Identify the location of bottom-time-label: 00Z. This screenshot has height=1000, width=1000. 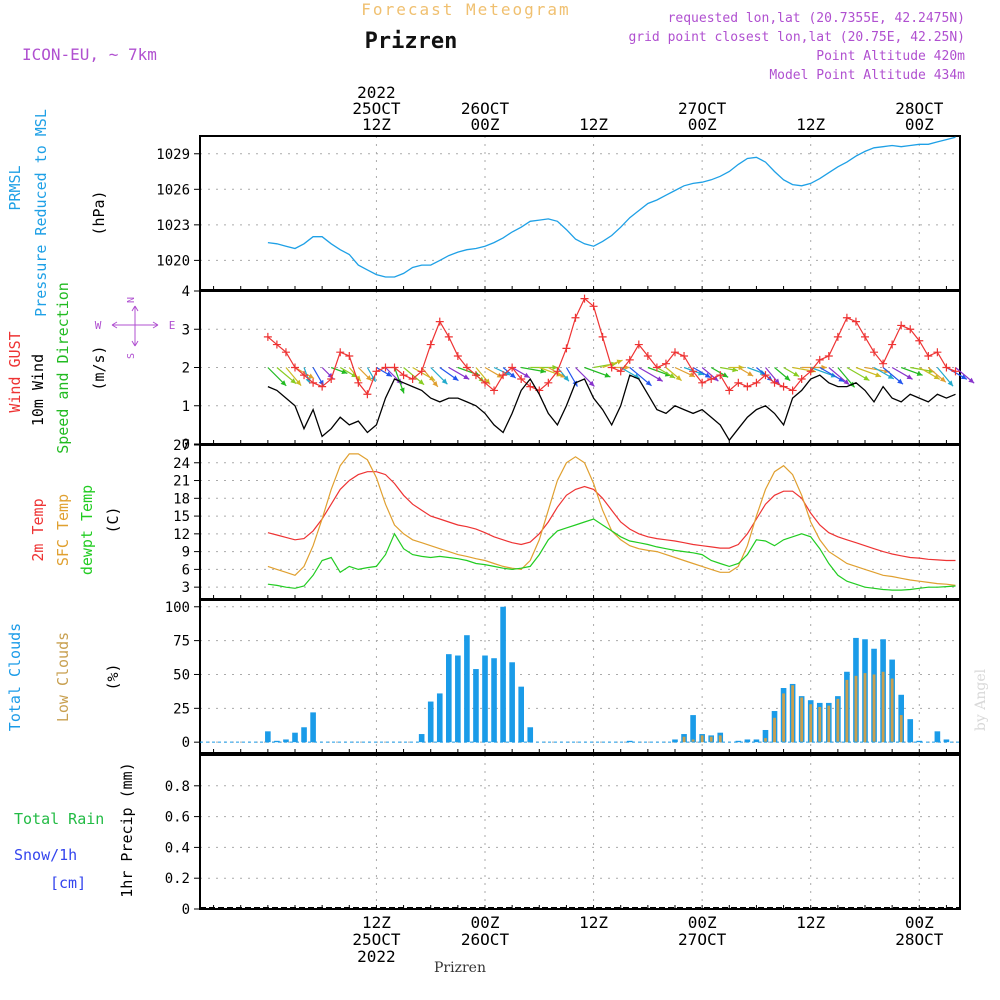
(702, 922).